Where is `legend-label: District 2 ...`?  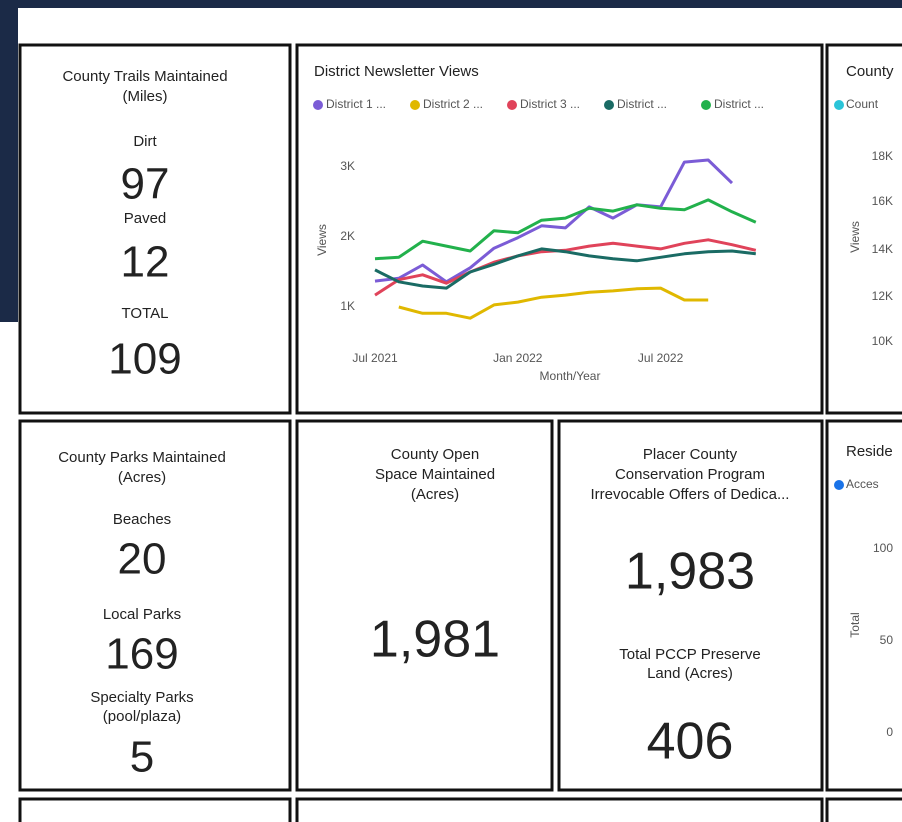
legend-label: District 2 ... is located at coordinates (453, 104).